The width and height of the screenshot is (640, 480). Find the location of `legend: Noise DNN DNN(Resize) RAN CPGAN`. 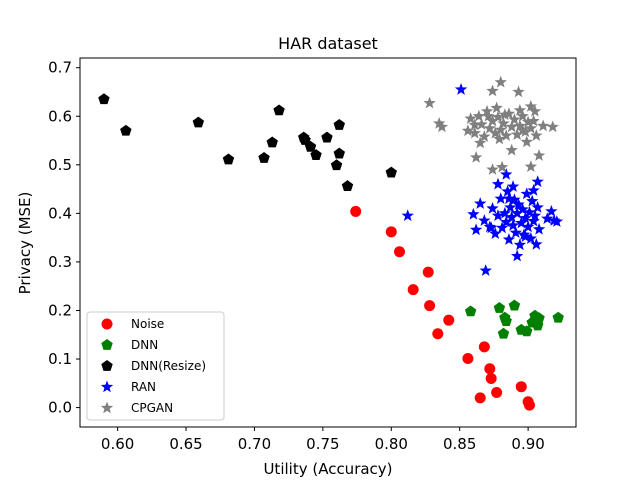

legend: Noise DNN DNN(Resize) RAN CPGAN is located at coordinates (155, 366).